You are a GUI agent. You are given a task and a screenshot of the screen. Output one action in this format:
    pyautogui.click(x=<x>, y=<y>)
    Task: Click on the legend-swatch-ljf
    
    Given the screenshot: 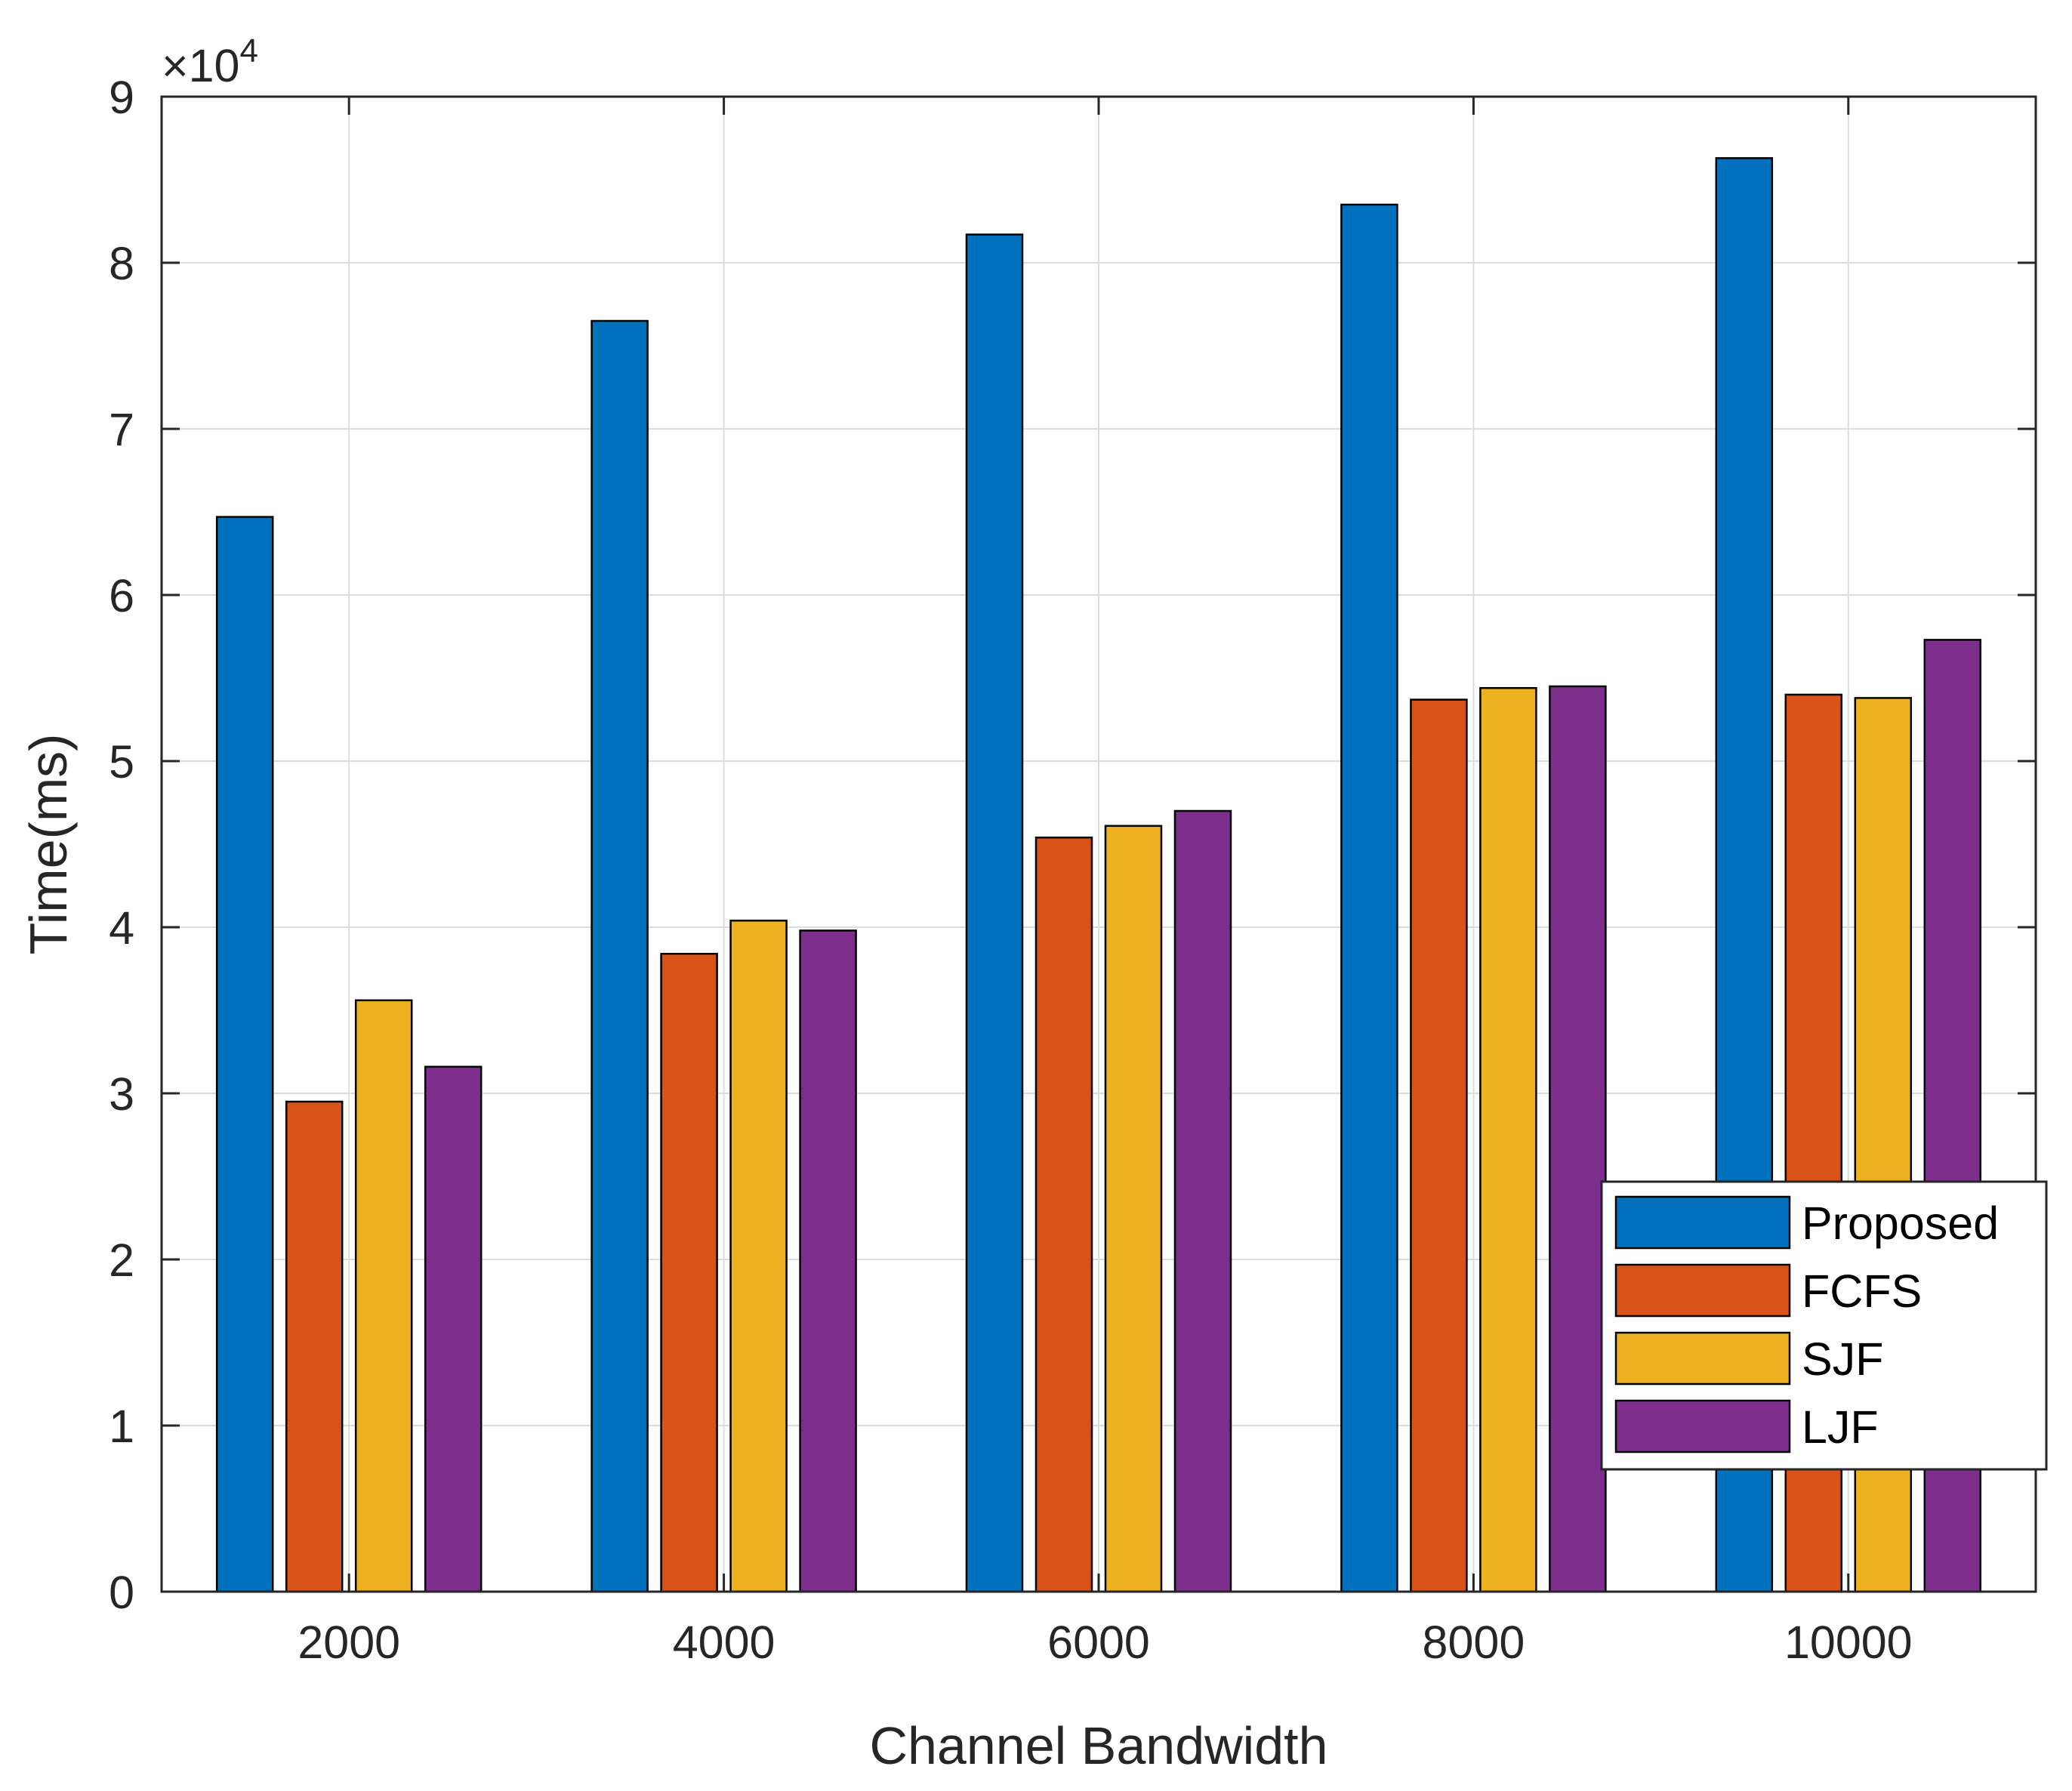 What is the action you would take?
    pyautogui.click(x=1702, y=1426)
    